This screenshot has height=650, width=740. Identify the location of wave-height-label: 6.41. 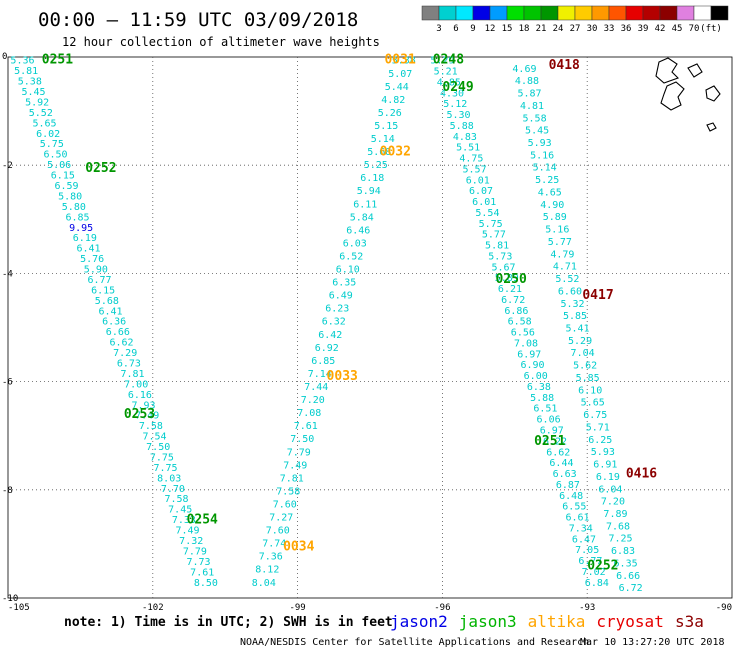
(88, 249).